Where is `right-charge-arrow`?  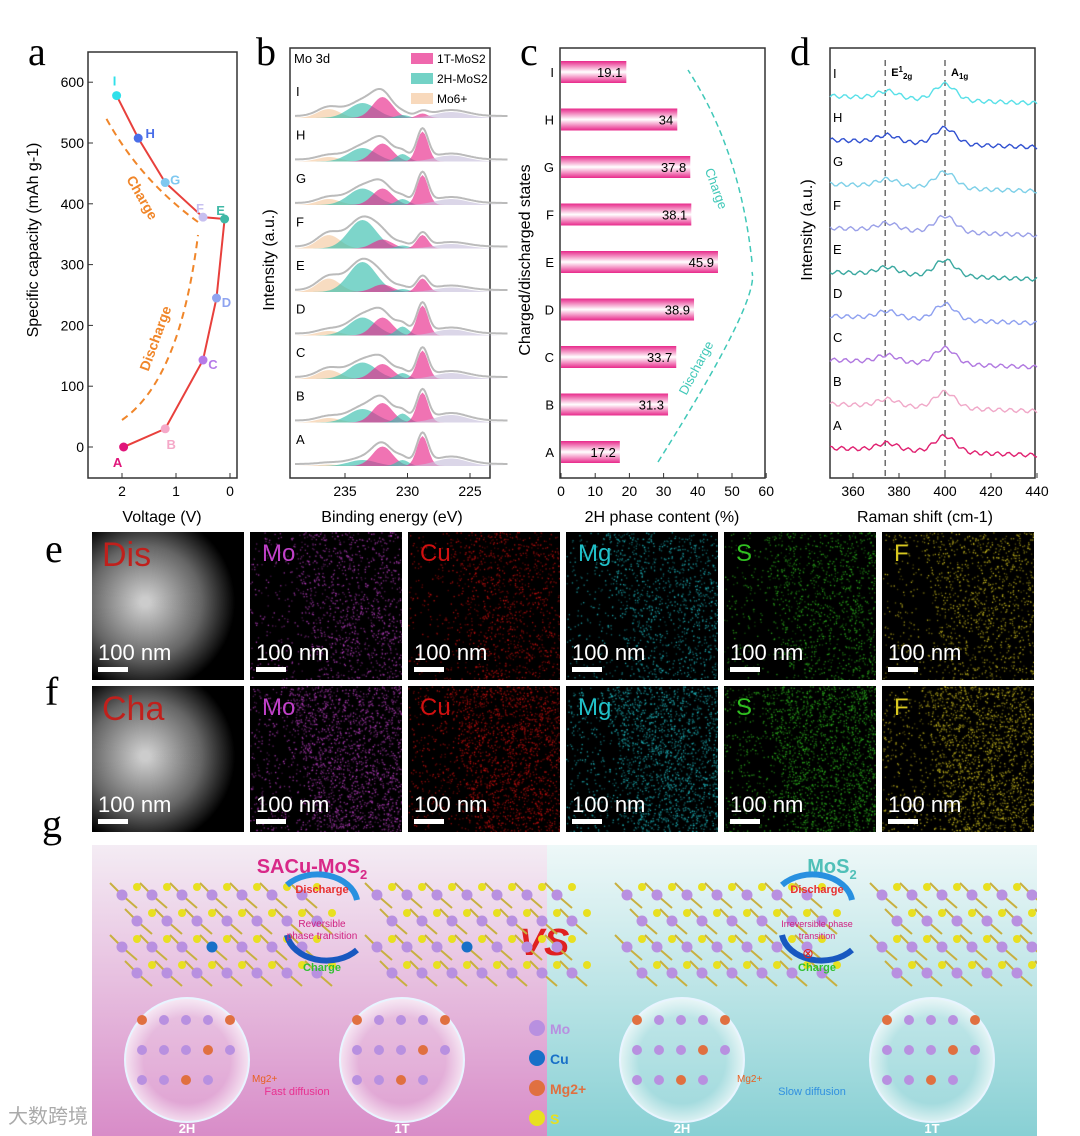 right-charge-arrow is located at coordinates (816, 949).